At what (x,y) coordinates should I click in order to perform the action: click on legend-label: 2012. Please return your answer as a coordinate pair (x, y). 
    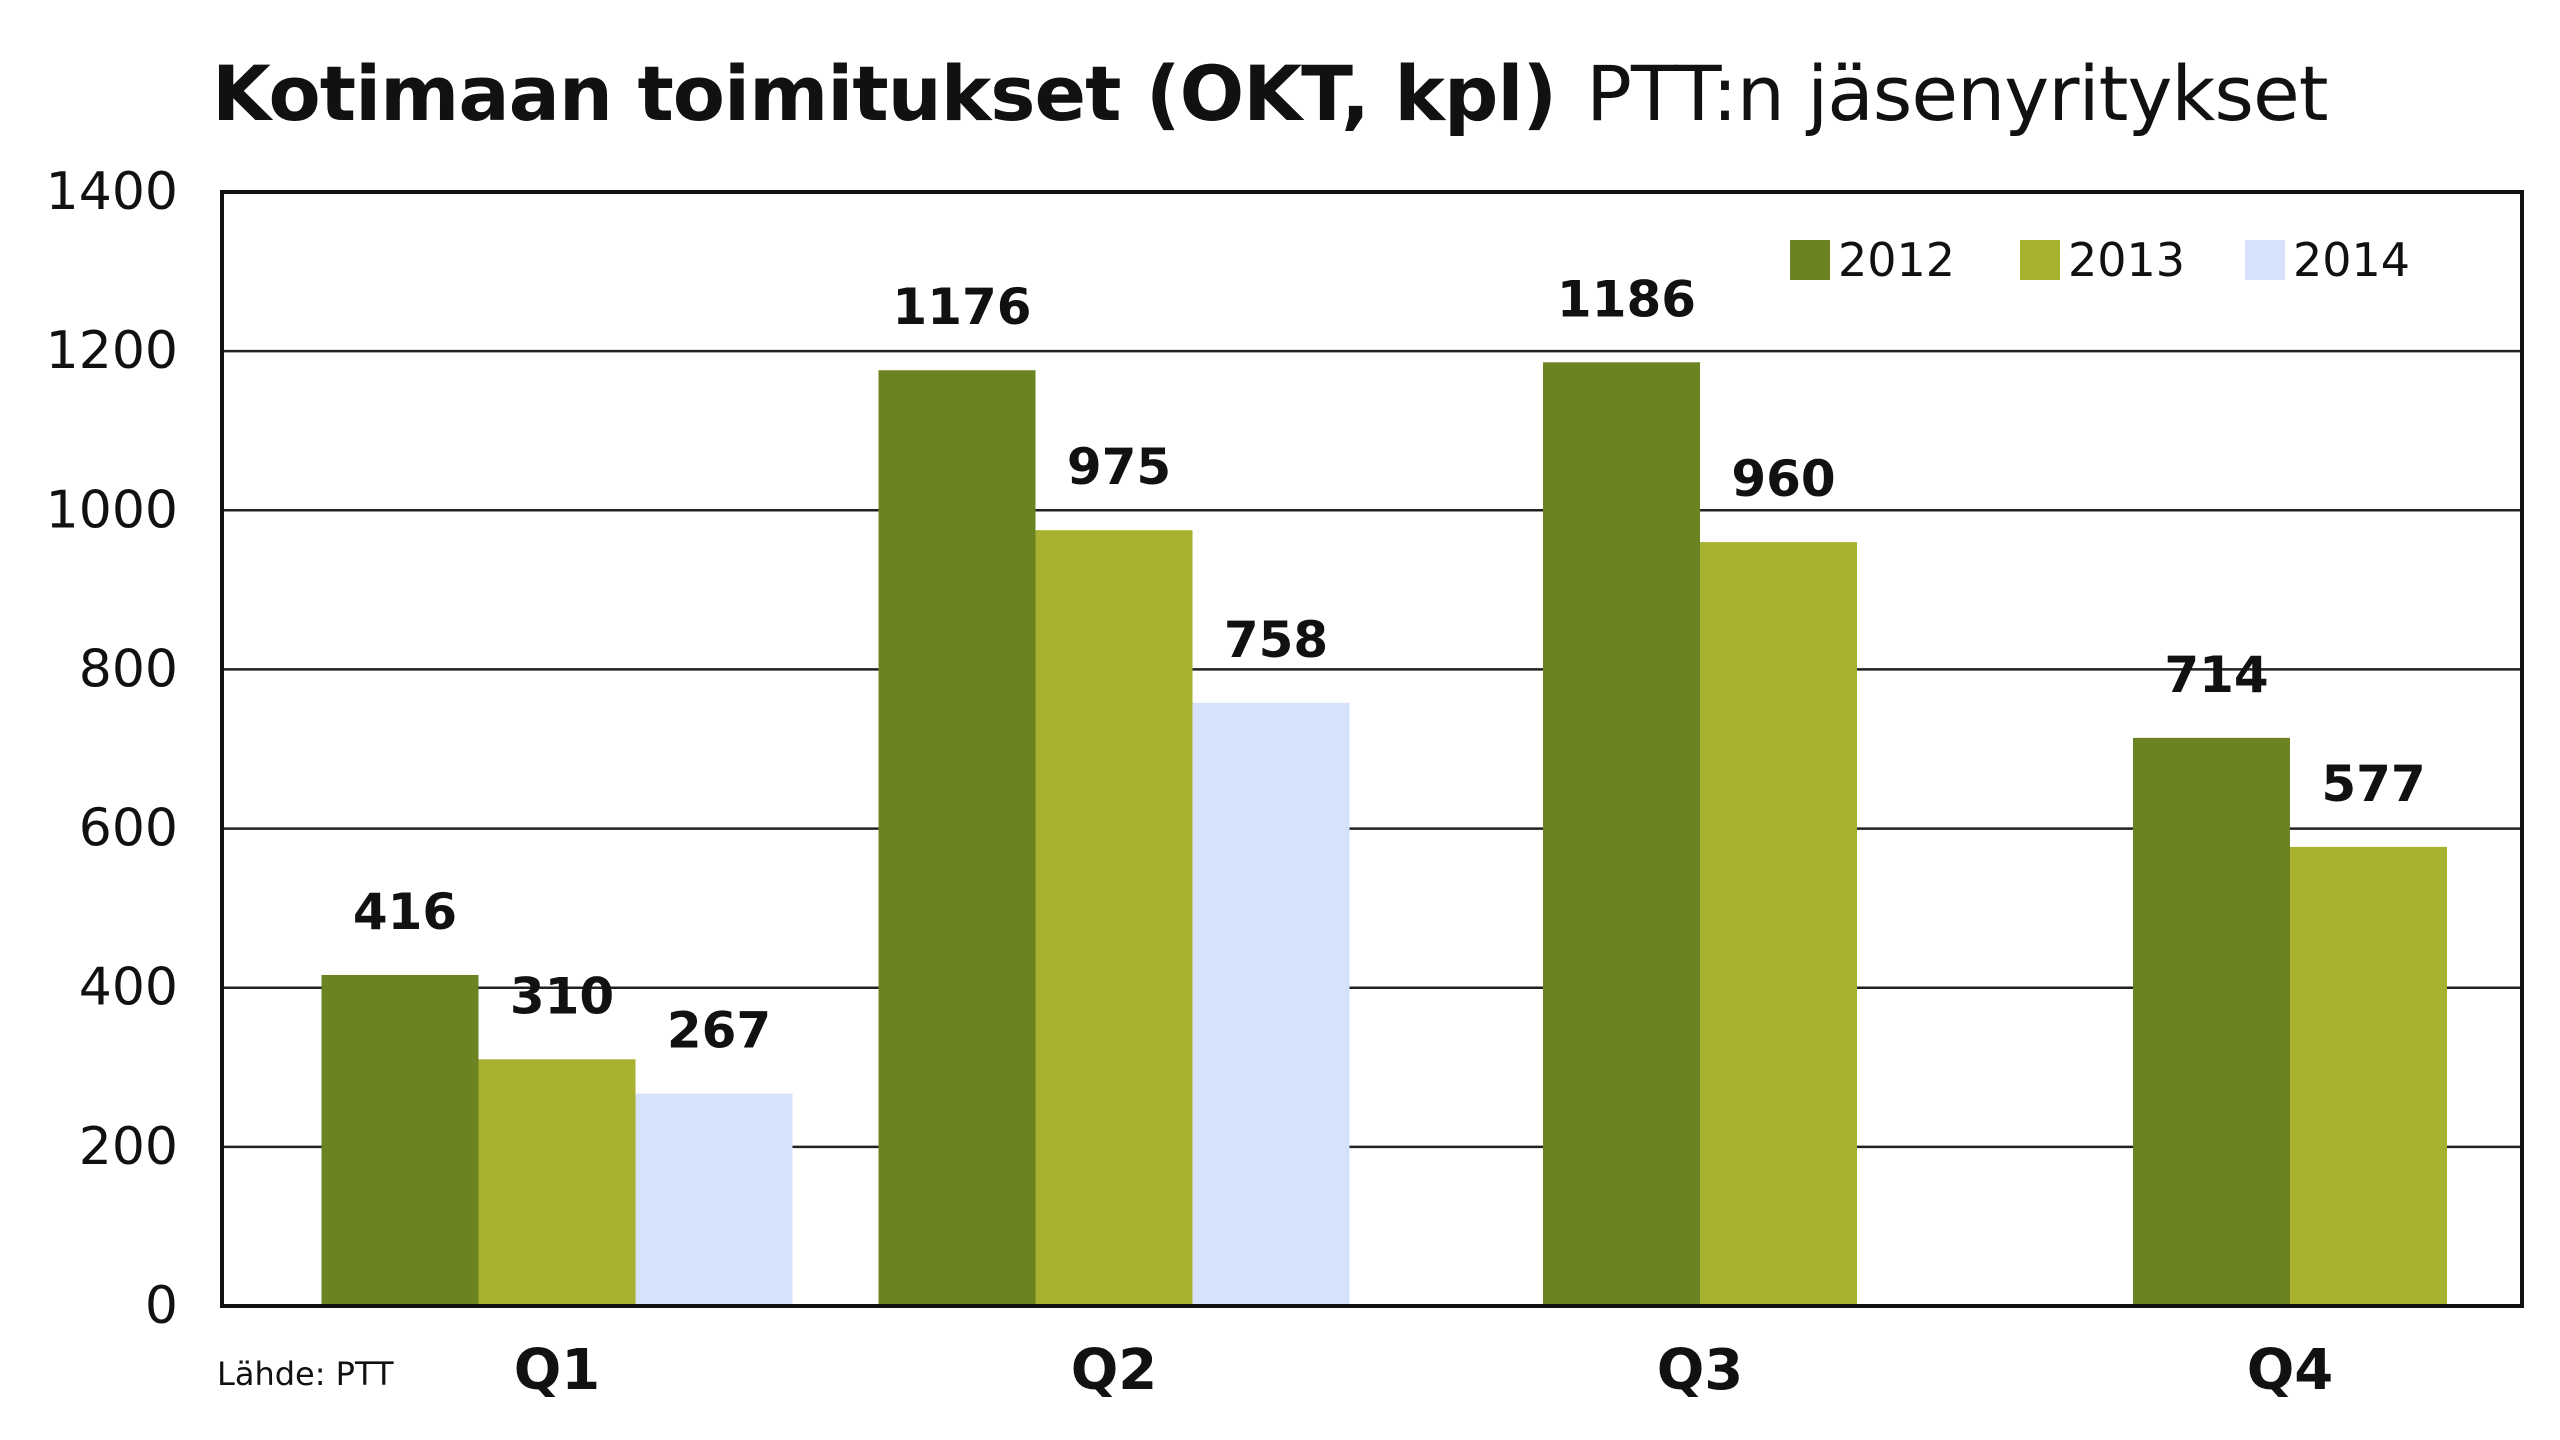
    Looking at the image, I should click on (1896, 260).